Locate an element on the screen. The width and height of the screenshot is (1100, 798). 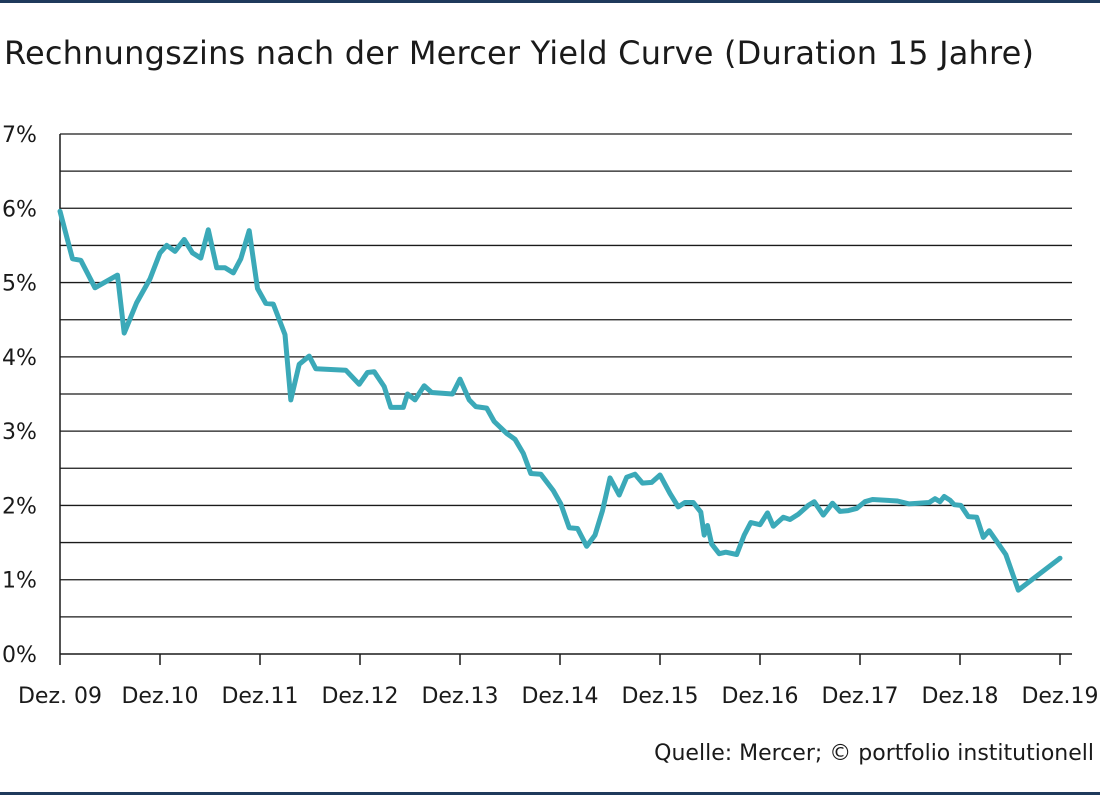
top-rule is located at coordinates (550, 1).